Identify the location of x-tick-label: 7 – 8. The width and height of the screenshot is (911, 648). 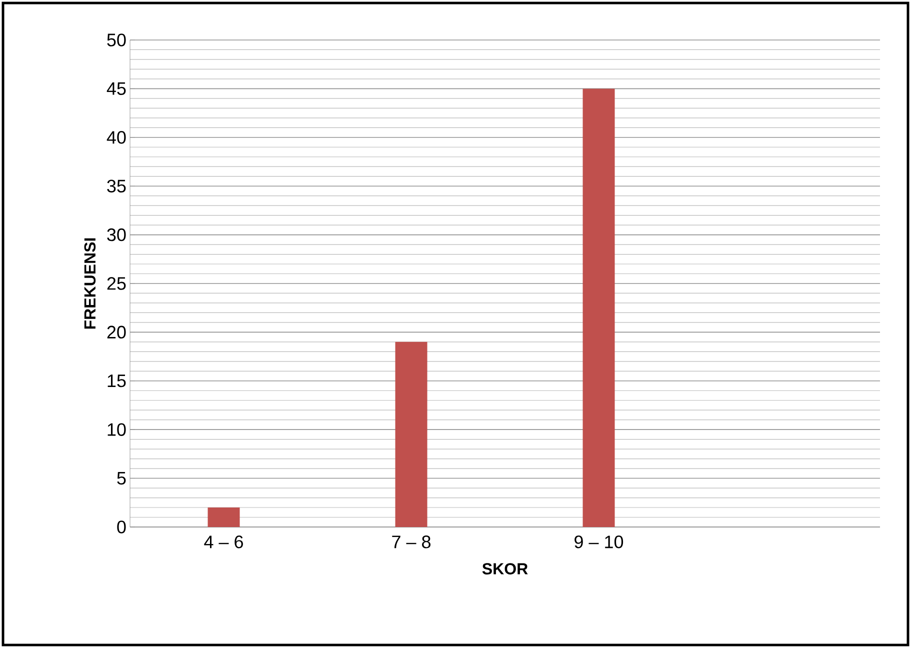
(411, 542).